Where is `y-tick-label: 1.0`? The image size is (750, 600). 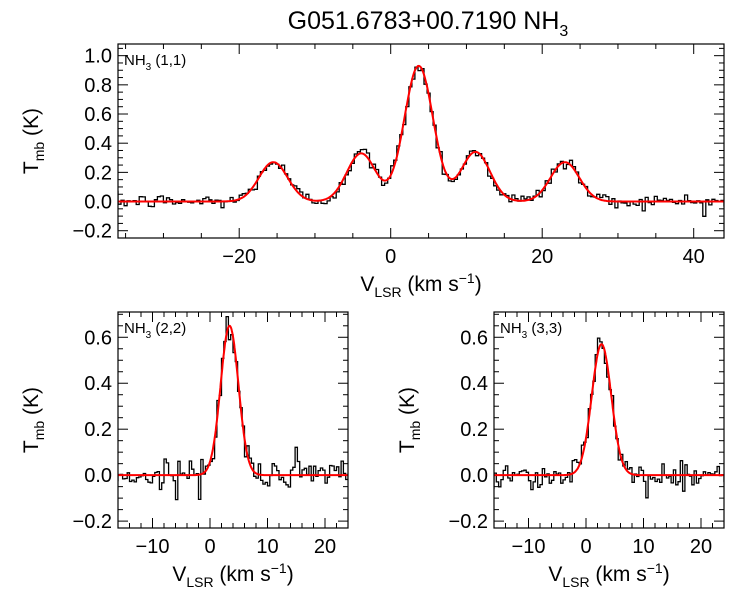 y-tick-label: 1.0 is located at coordinates (98, 57).